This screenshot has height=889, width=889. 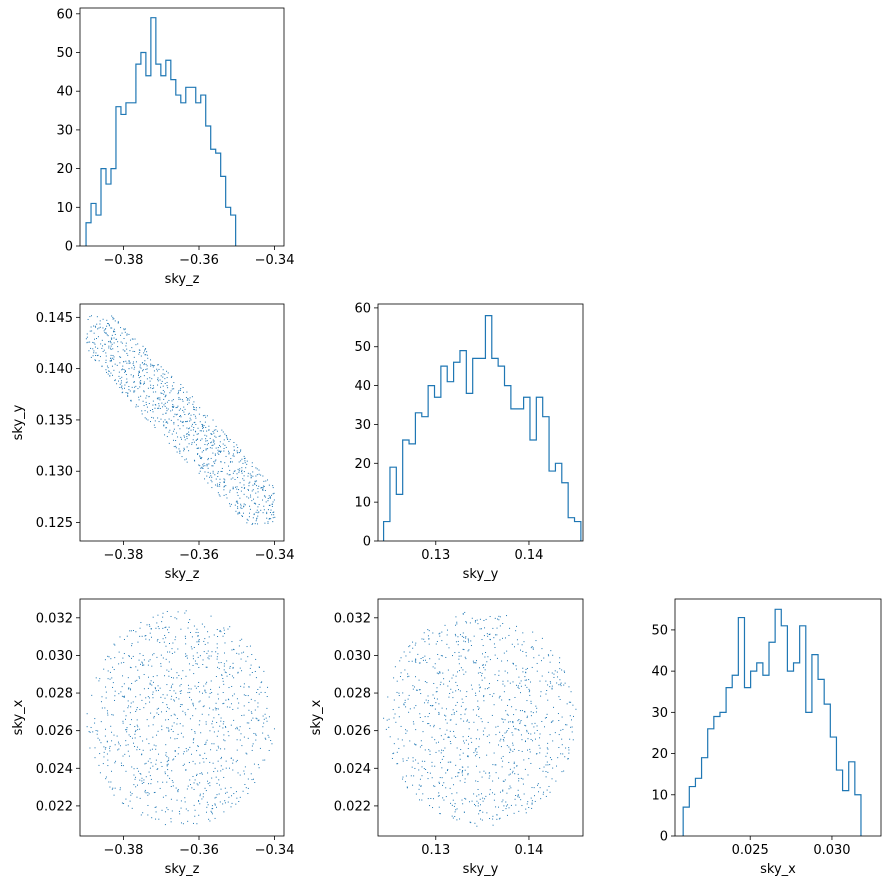 I want to click on y-tick-label: 0.135, so click(x=54, y=420).